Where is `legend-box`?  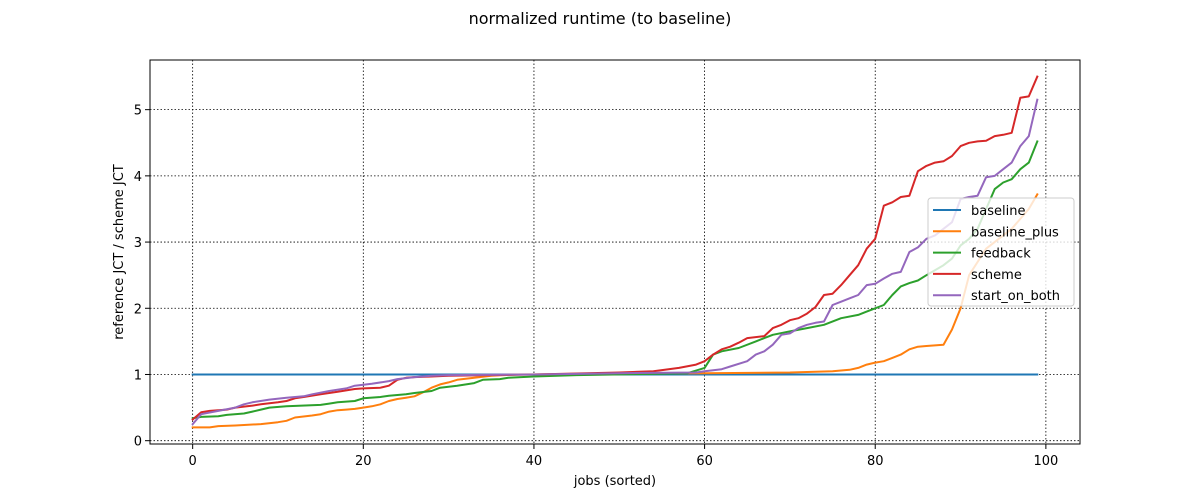
legend-box is located at coordinates (1001, 252).